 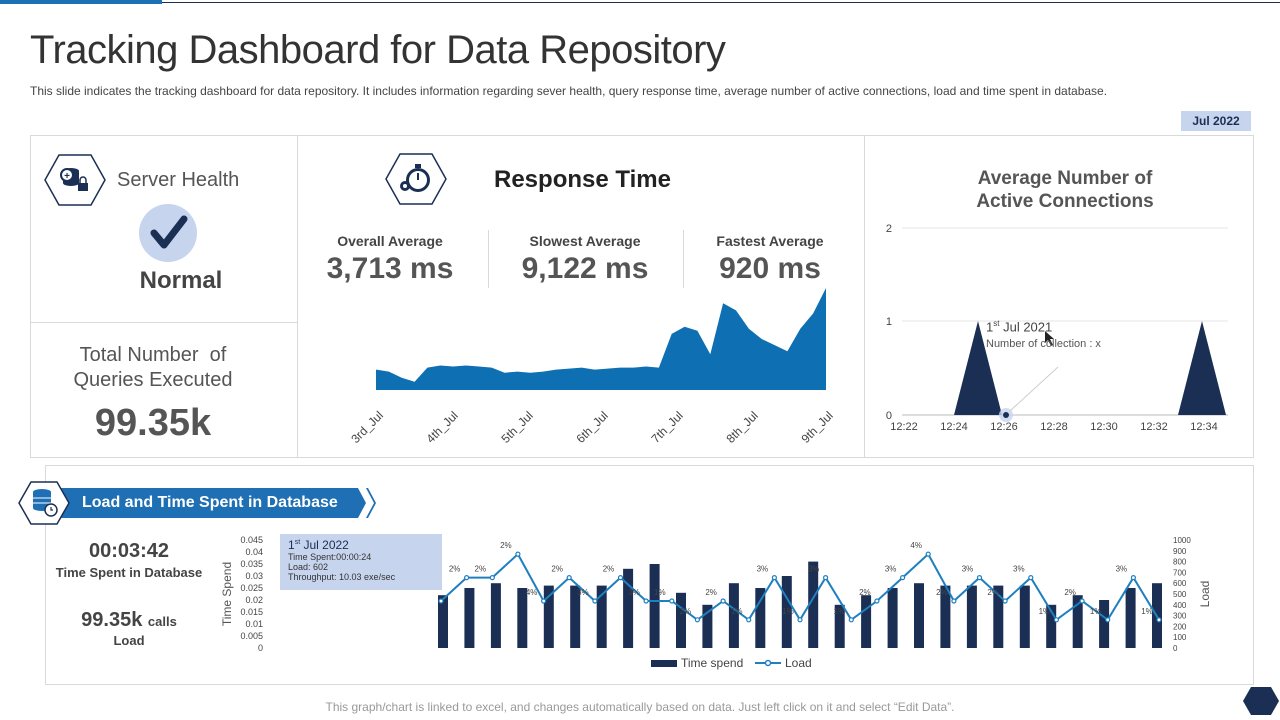 I want to click on date-badge: Jul 2022, so click(x=1216, y=121).